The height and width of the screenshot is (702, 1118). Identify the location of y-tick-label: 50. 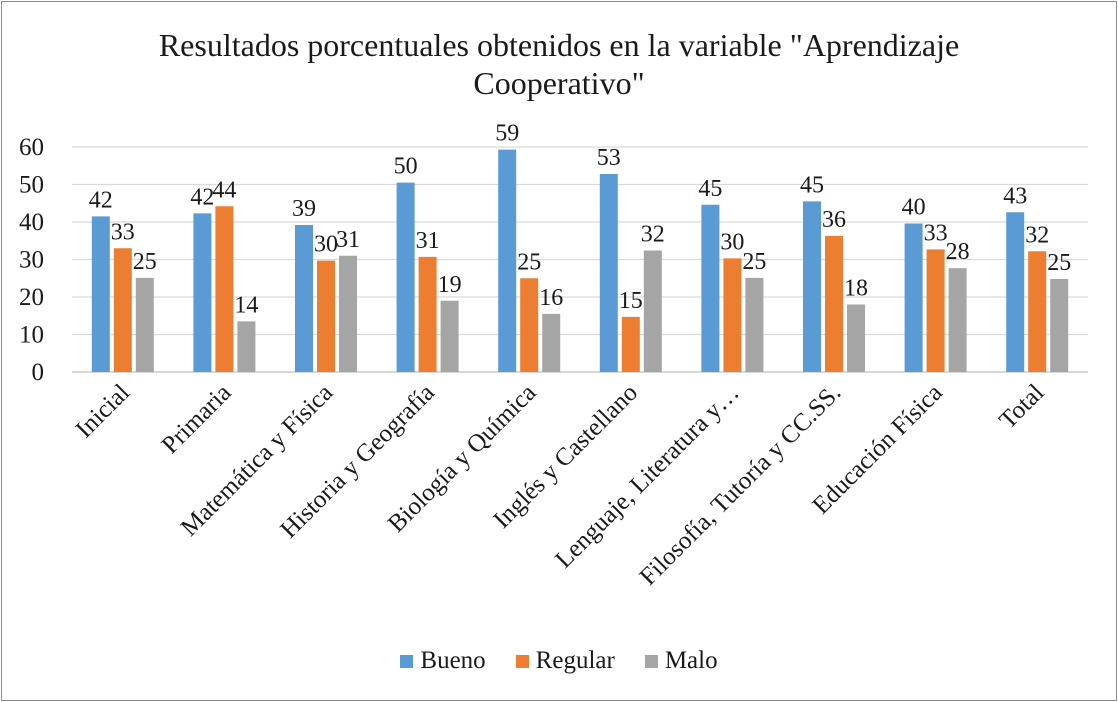
(31, 185).